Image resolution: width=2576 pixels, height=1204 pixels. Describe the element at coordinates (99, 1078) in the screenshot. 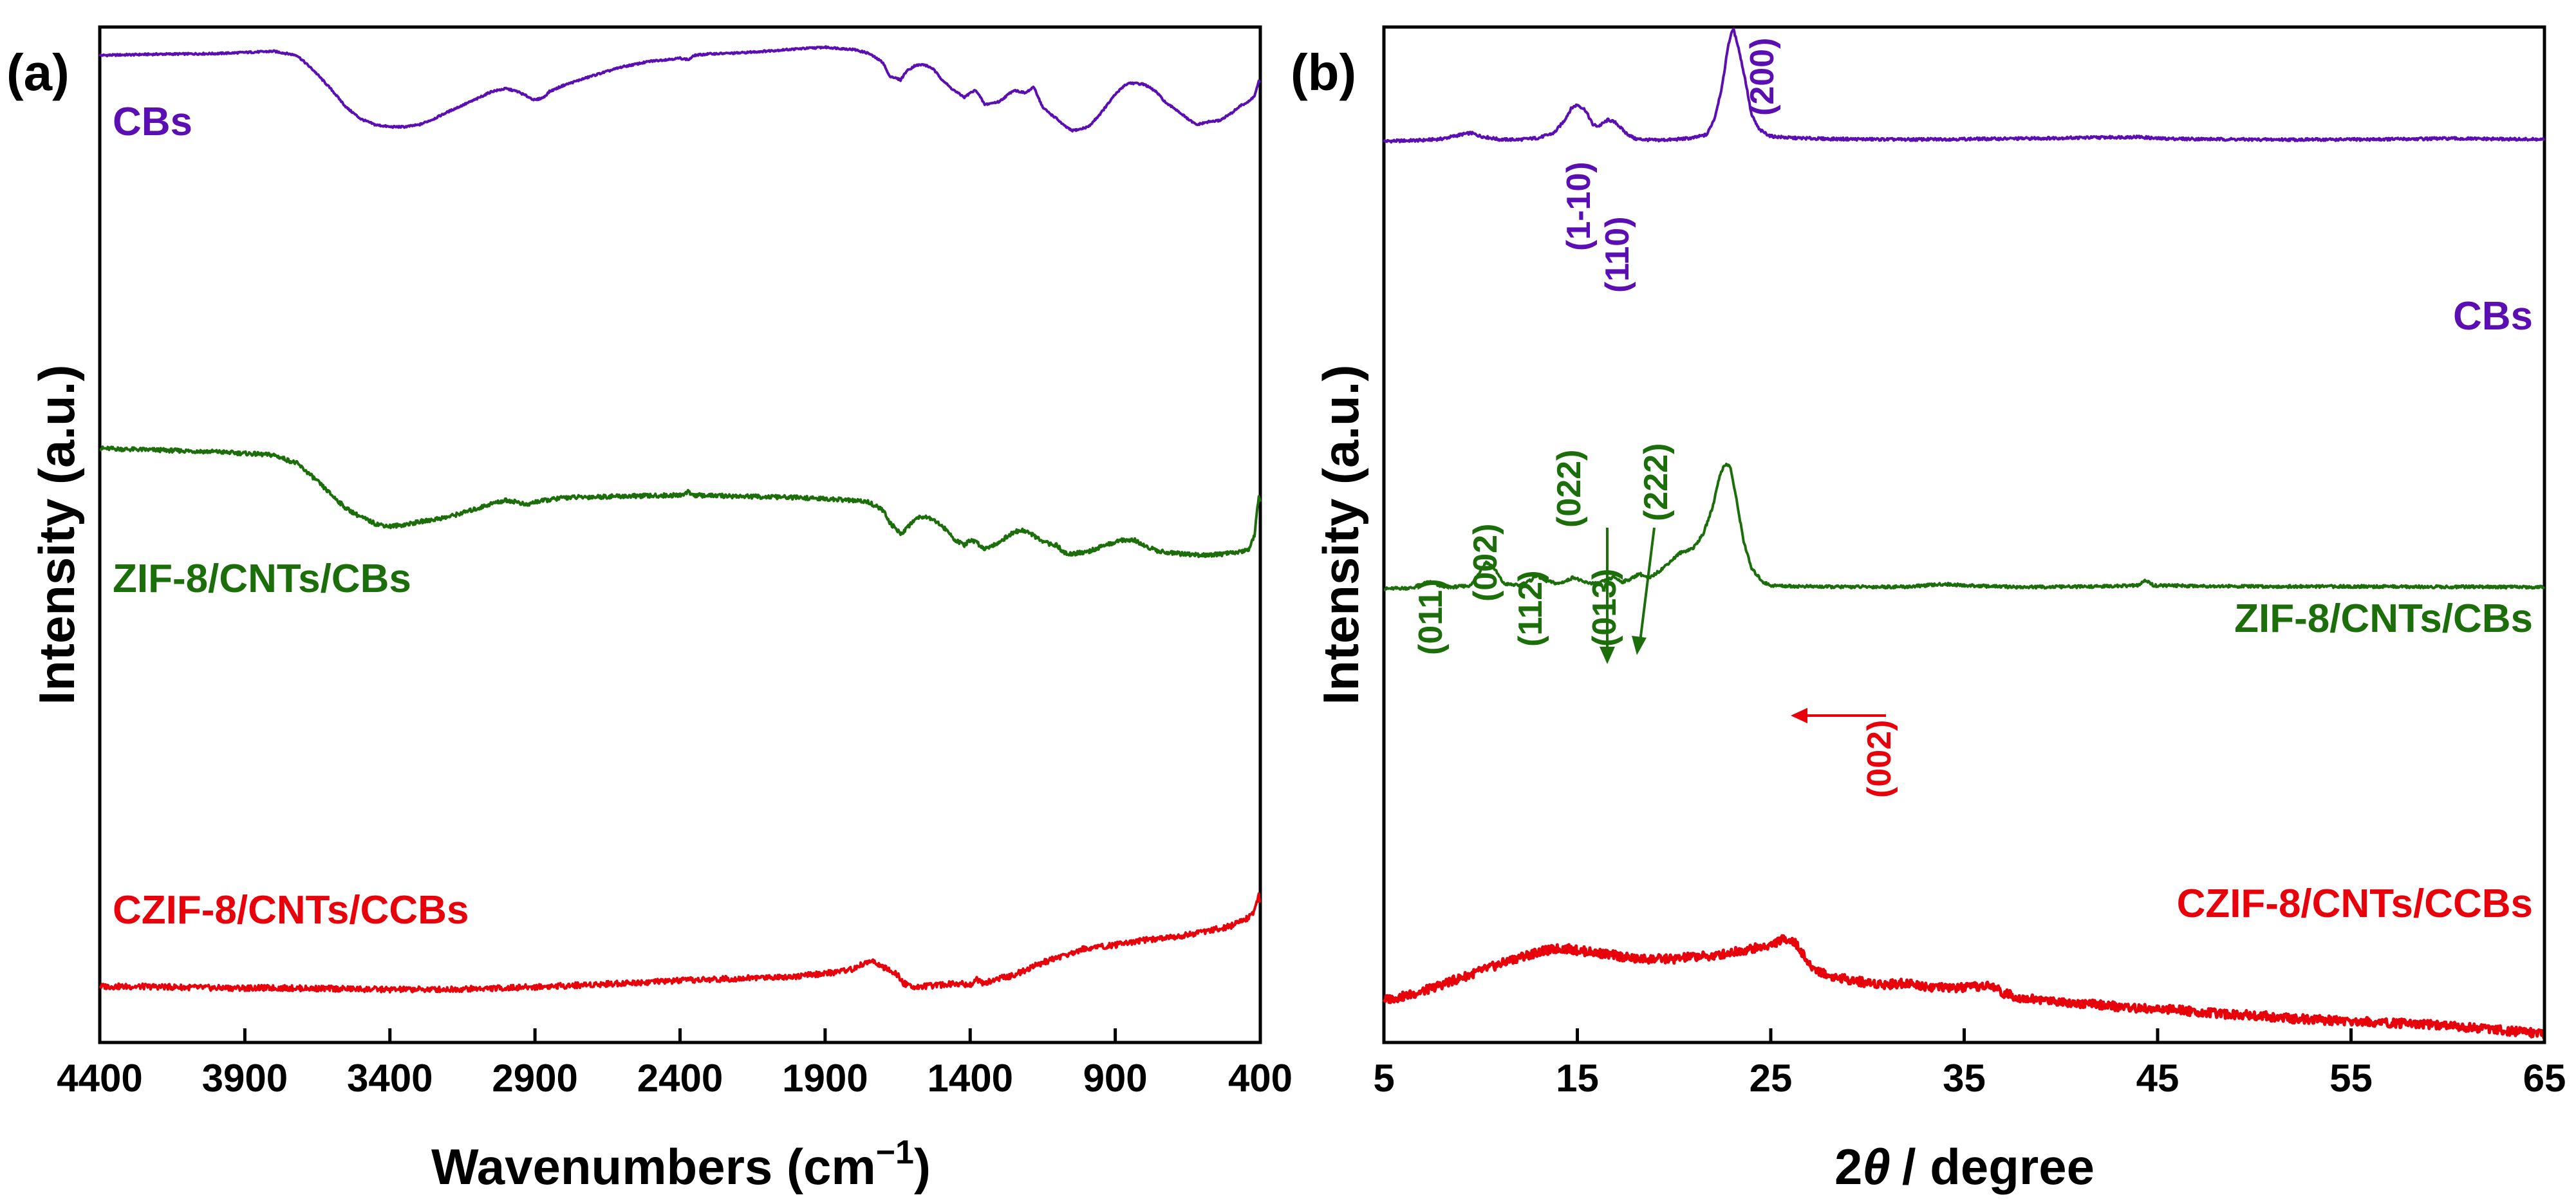

I see `x-tick-label-a-0: 4400` at that location.